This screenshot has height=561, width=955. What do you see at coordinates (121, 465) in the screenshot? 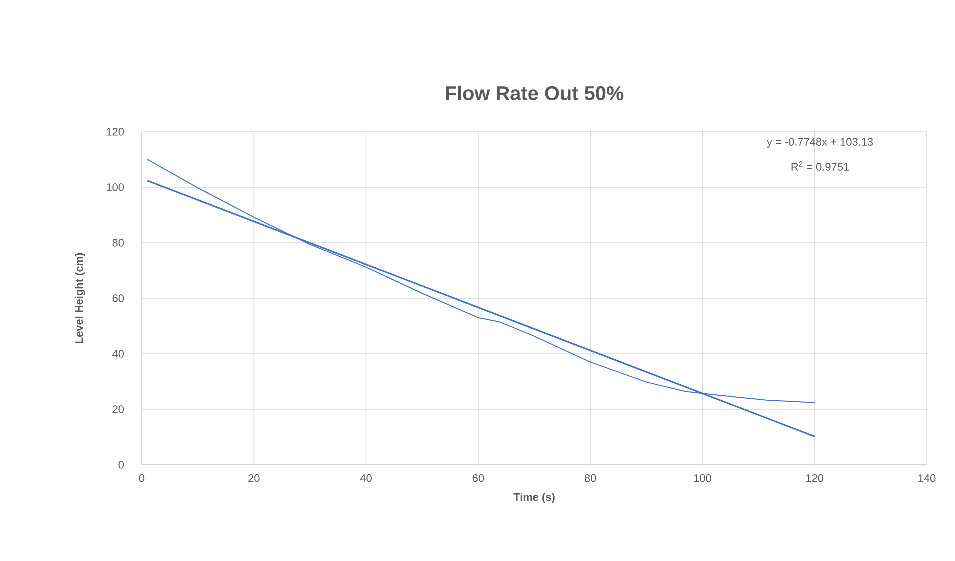
I see `y-tick-label: 0` at bounding box center [121, 465].